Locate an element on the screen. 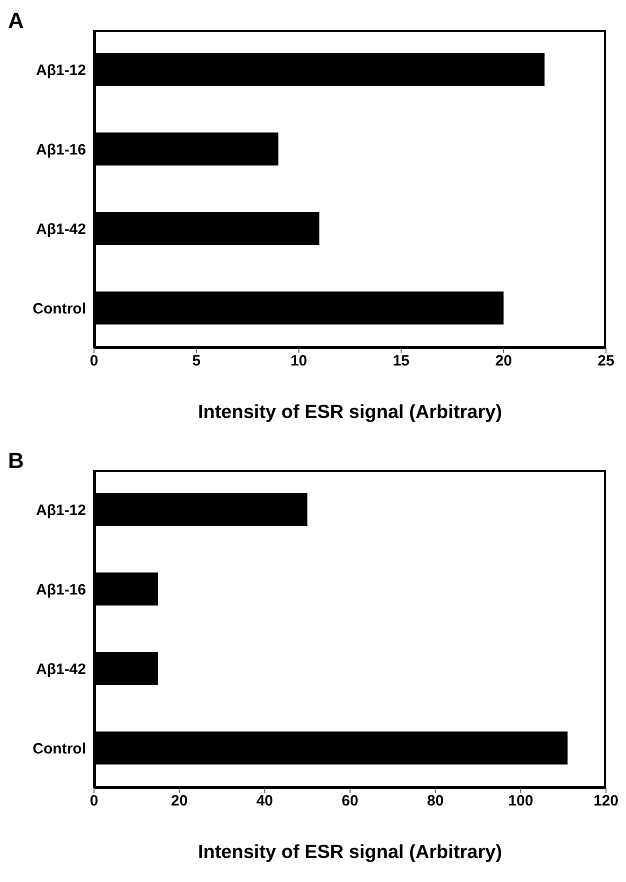  x-tick-label: 25 is located at coordinates (606, 361).